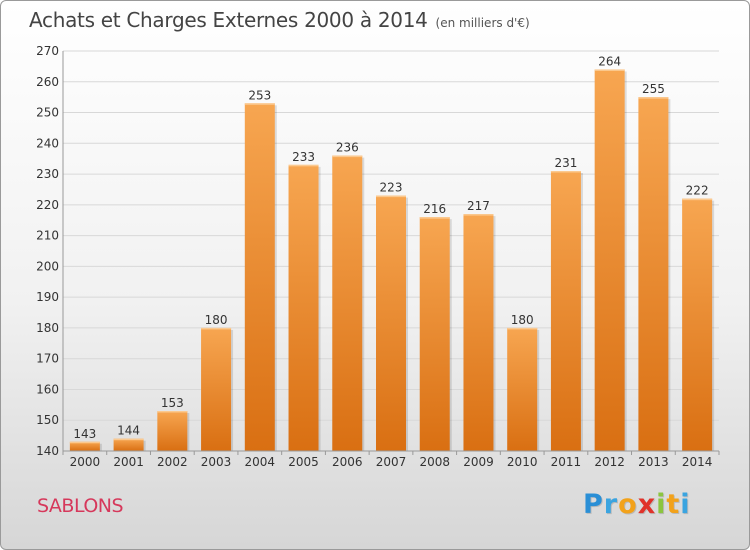 This screenshot has width=750, height=550. Describe the element at coordinates (47, 143) in the screenshot. I see `y-tick-label: 240` at that location.